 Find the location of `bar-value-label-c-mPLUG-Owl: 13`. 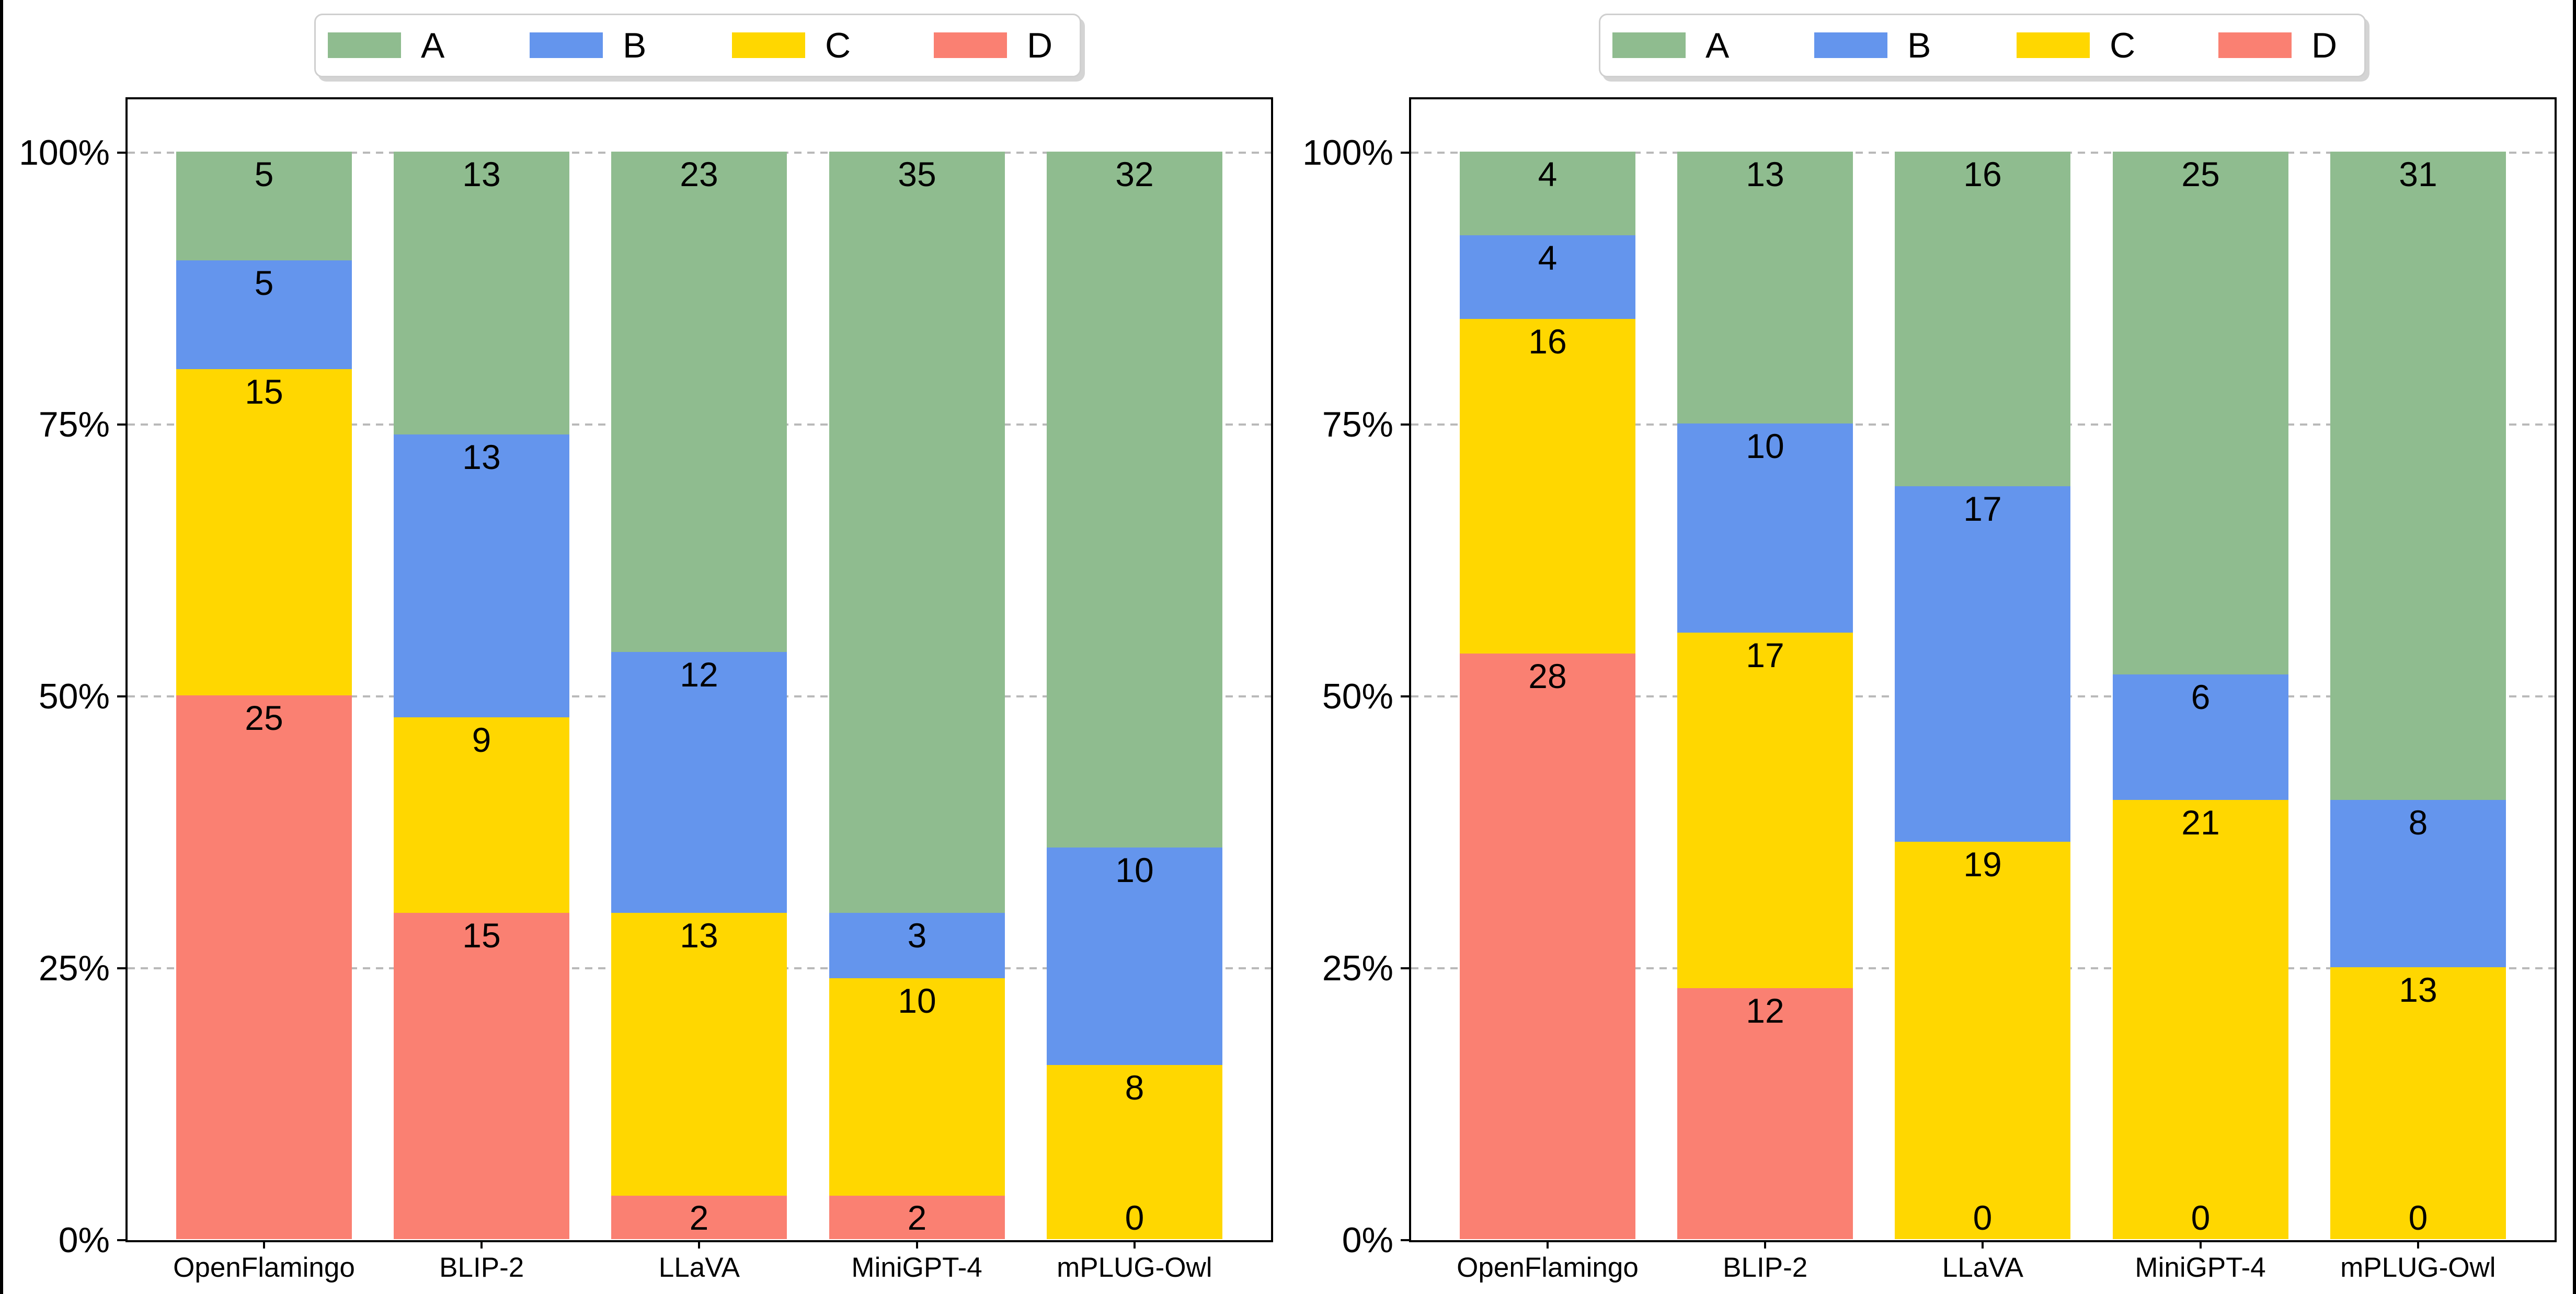

bar-value-label-c-mPLUG-Owl: 13 is located at coordinates (2418, 990).